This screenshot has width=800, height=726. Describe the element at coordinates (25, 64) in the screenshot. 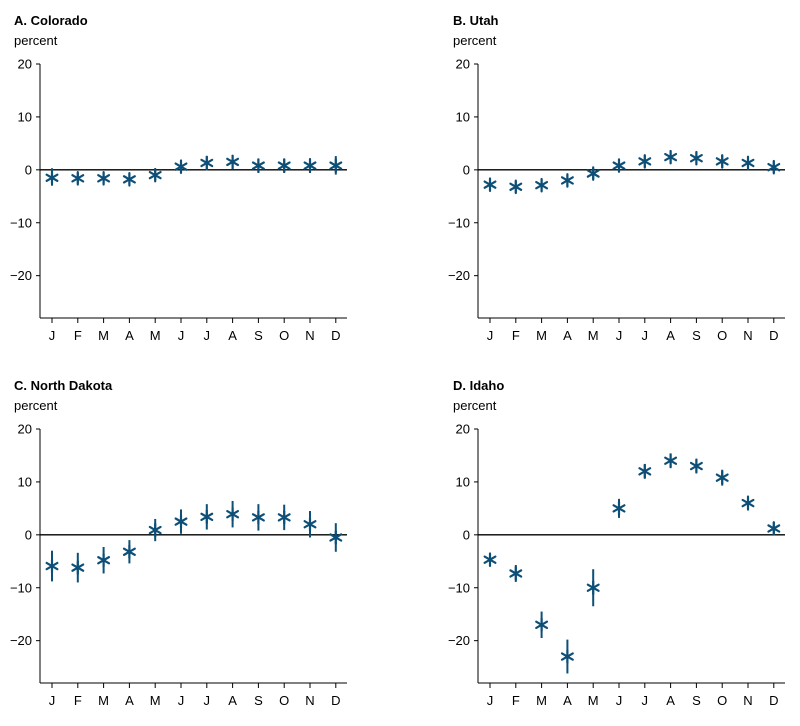

I see `y-tick-label: 20` at that location.